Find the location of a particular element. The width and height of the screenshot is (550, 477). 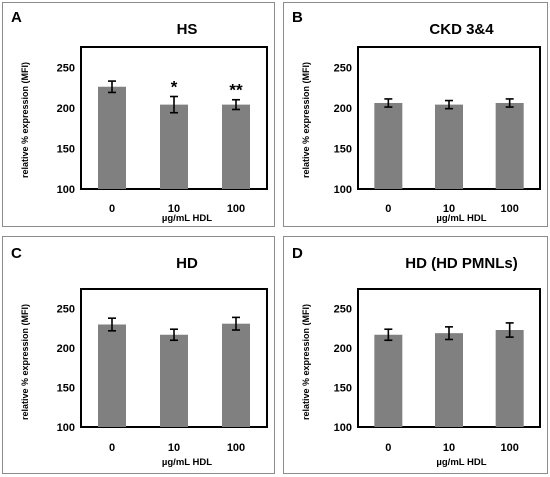

chart-title: HS is located at coordinates (187, 29).